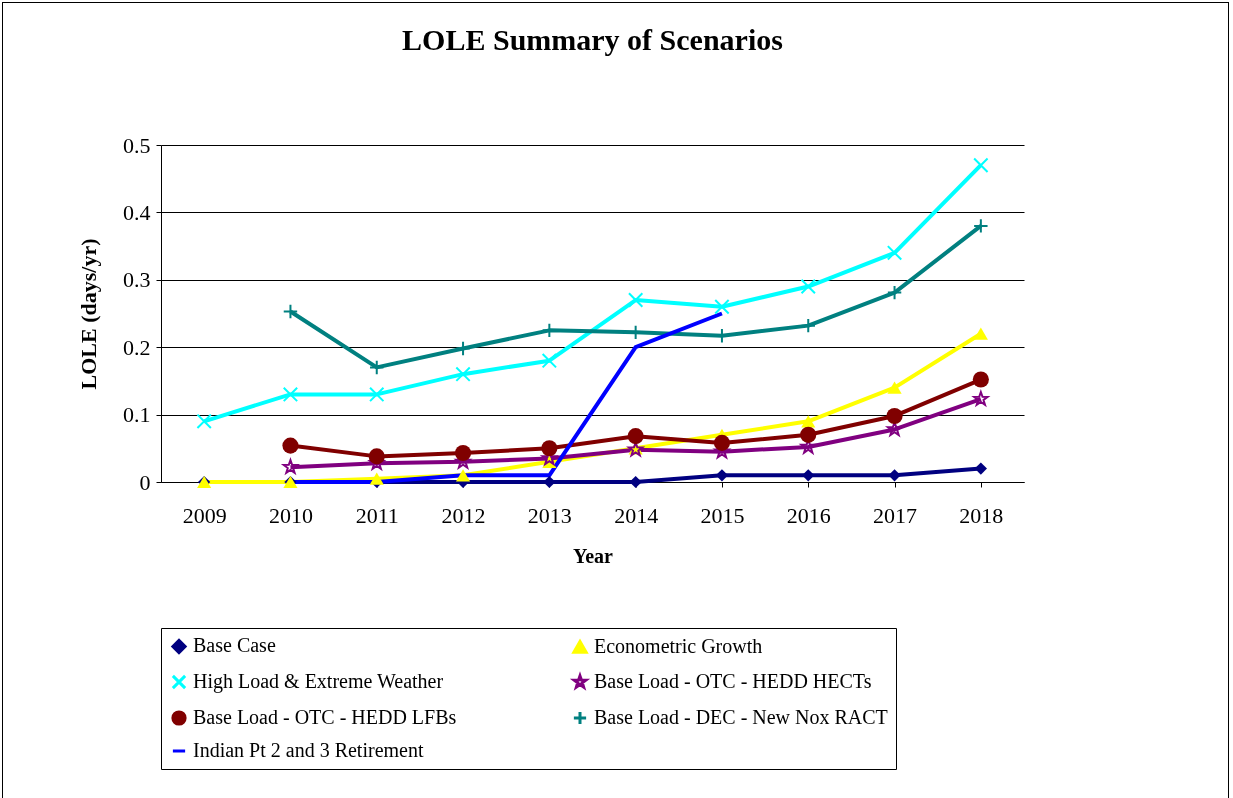 This screenshot has height=798, width=1233. What do you see at coordinates (981, 515) in the screenshot?
I see `x-tick-label: 2018` at bounding box center [981, 515].